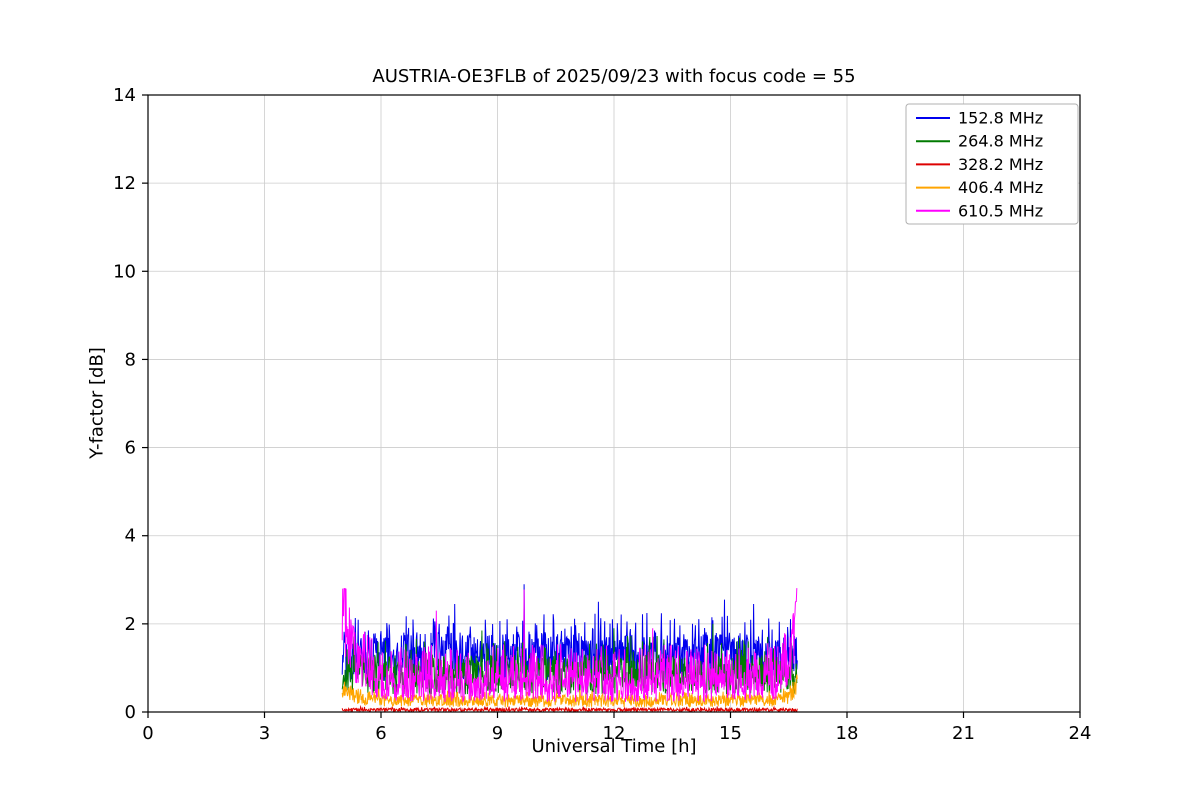 The height and width of the screenshot is (800, 1200). What do you see at coordinates (130, 624) in the screenshot?
I see `y-tick-label: 2` at bounding box center [130, 624].